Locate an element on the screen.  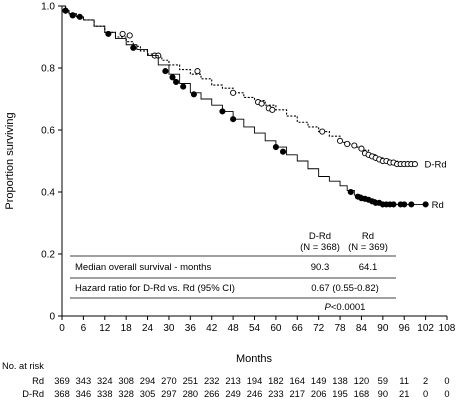
risk-cell: 194 is located at coordinates (255, 381).